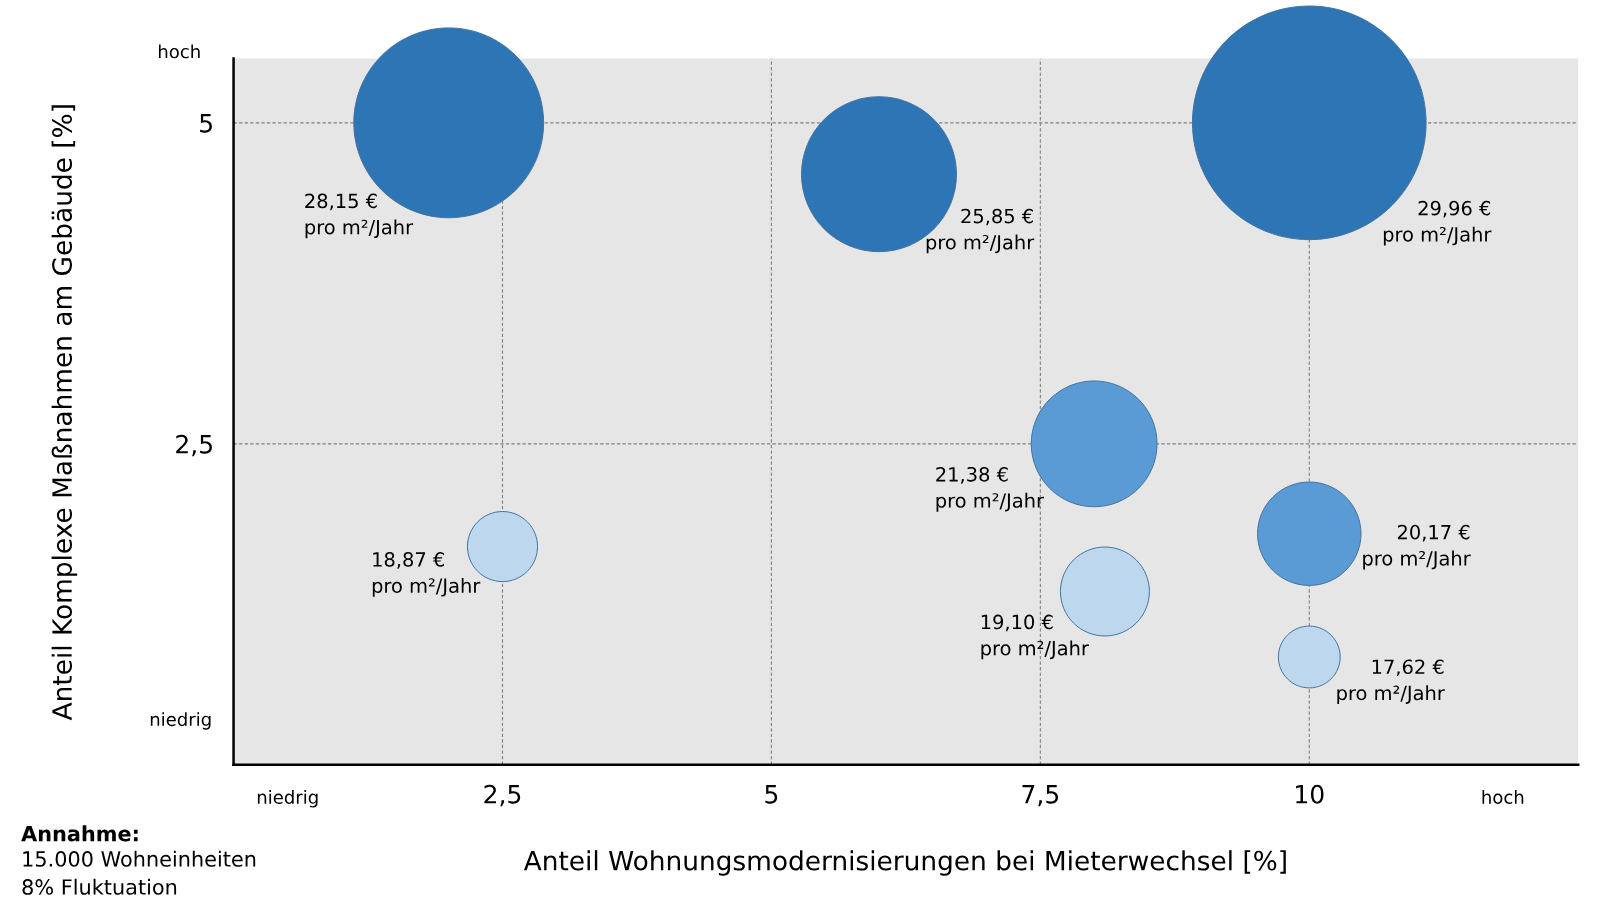  I want to click on annotation: 18,87 € pro m²/Jahr, so click(426, 574).